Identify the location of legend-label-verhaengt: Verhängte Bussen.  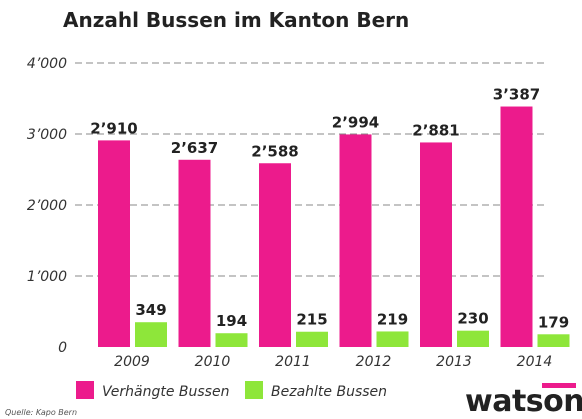
(165, 392).